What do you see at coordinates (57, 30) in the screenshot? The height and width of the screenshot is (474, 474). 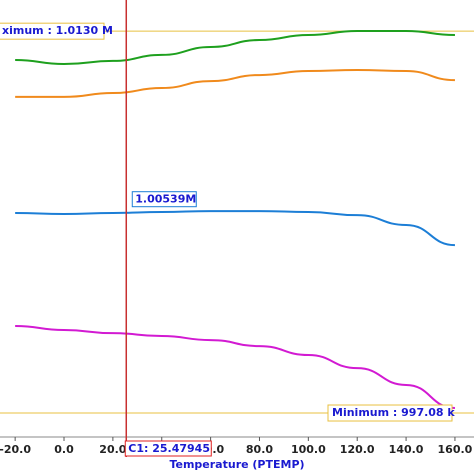 I see `maximum-label: ximum : 1.0130 M` at bounding box center [57, 30].